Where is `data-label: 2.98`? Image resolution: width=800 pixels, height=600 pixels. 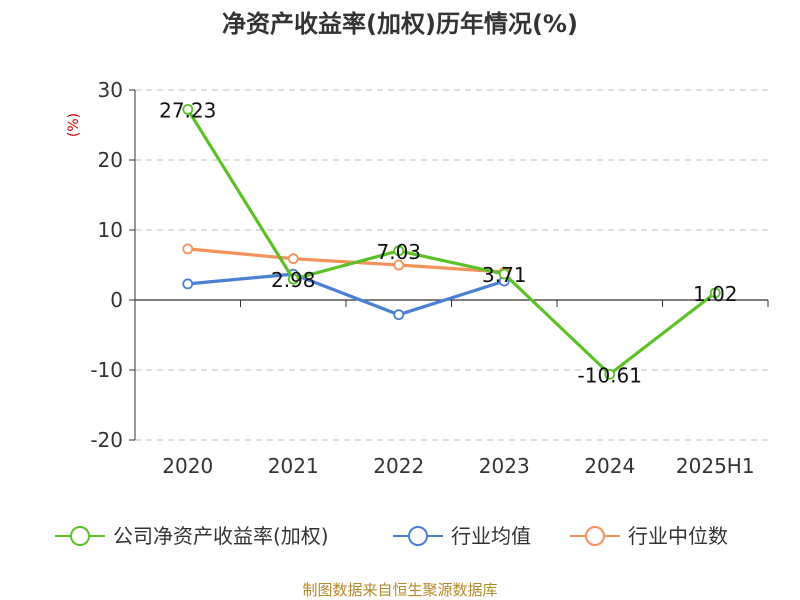
data-label: 2.98 is located at coordinates (293, 280).